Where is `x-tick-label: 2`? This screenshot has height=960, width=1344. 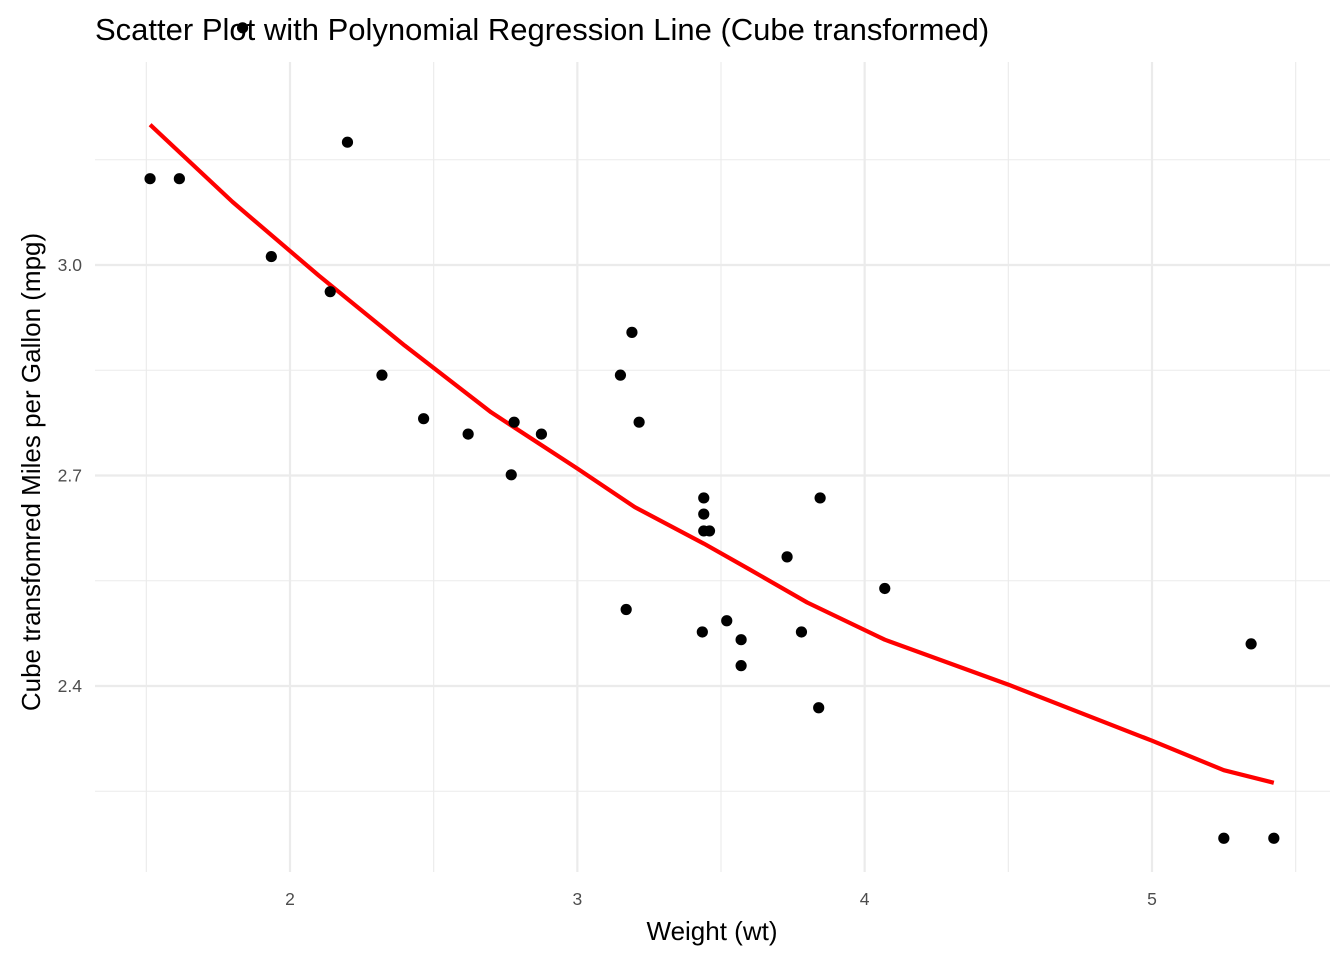 x-tick-label: 2 is located at coordinates (290, 899).